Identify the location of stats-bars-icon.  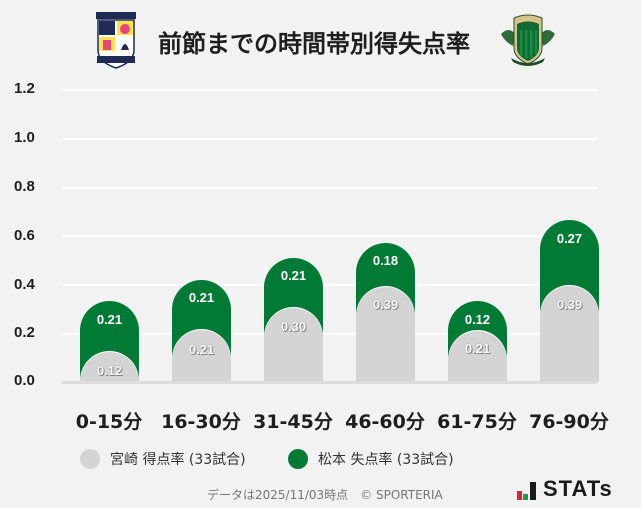
(526, 491).